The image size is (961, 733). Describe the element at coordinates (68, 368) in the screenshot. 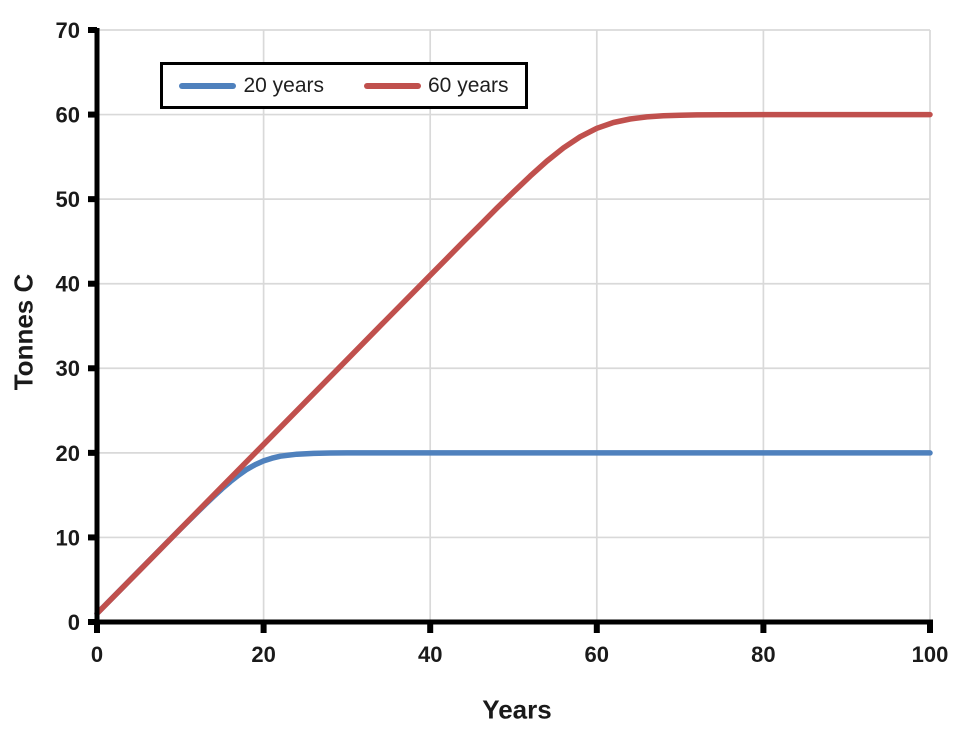

I see `y-tick-label: 30` at that location.